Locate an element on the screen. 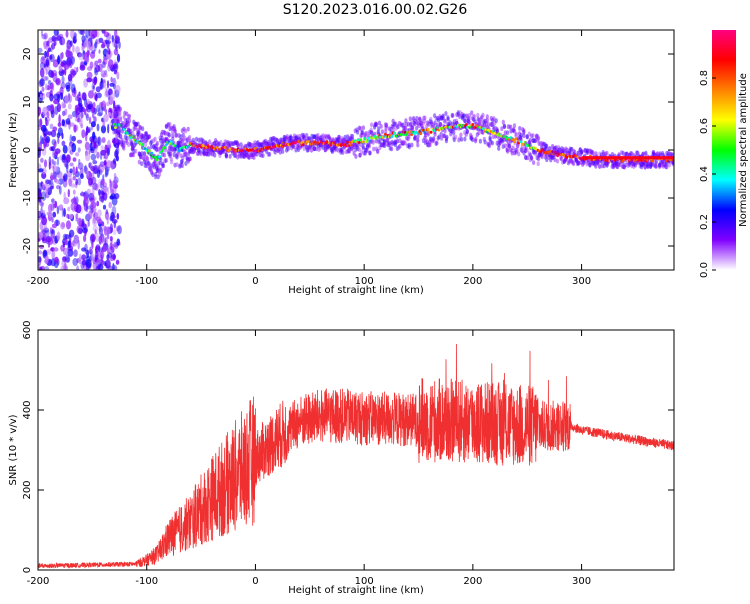 This screenshot has width=750, height=604. spectrogram-y-label: Frequency (Hz) is located at coordinates (13, 150).